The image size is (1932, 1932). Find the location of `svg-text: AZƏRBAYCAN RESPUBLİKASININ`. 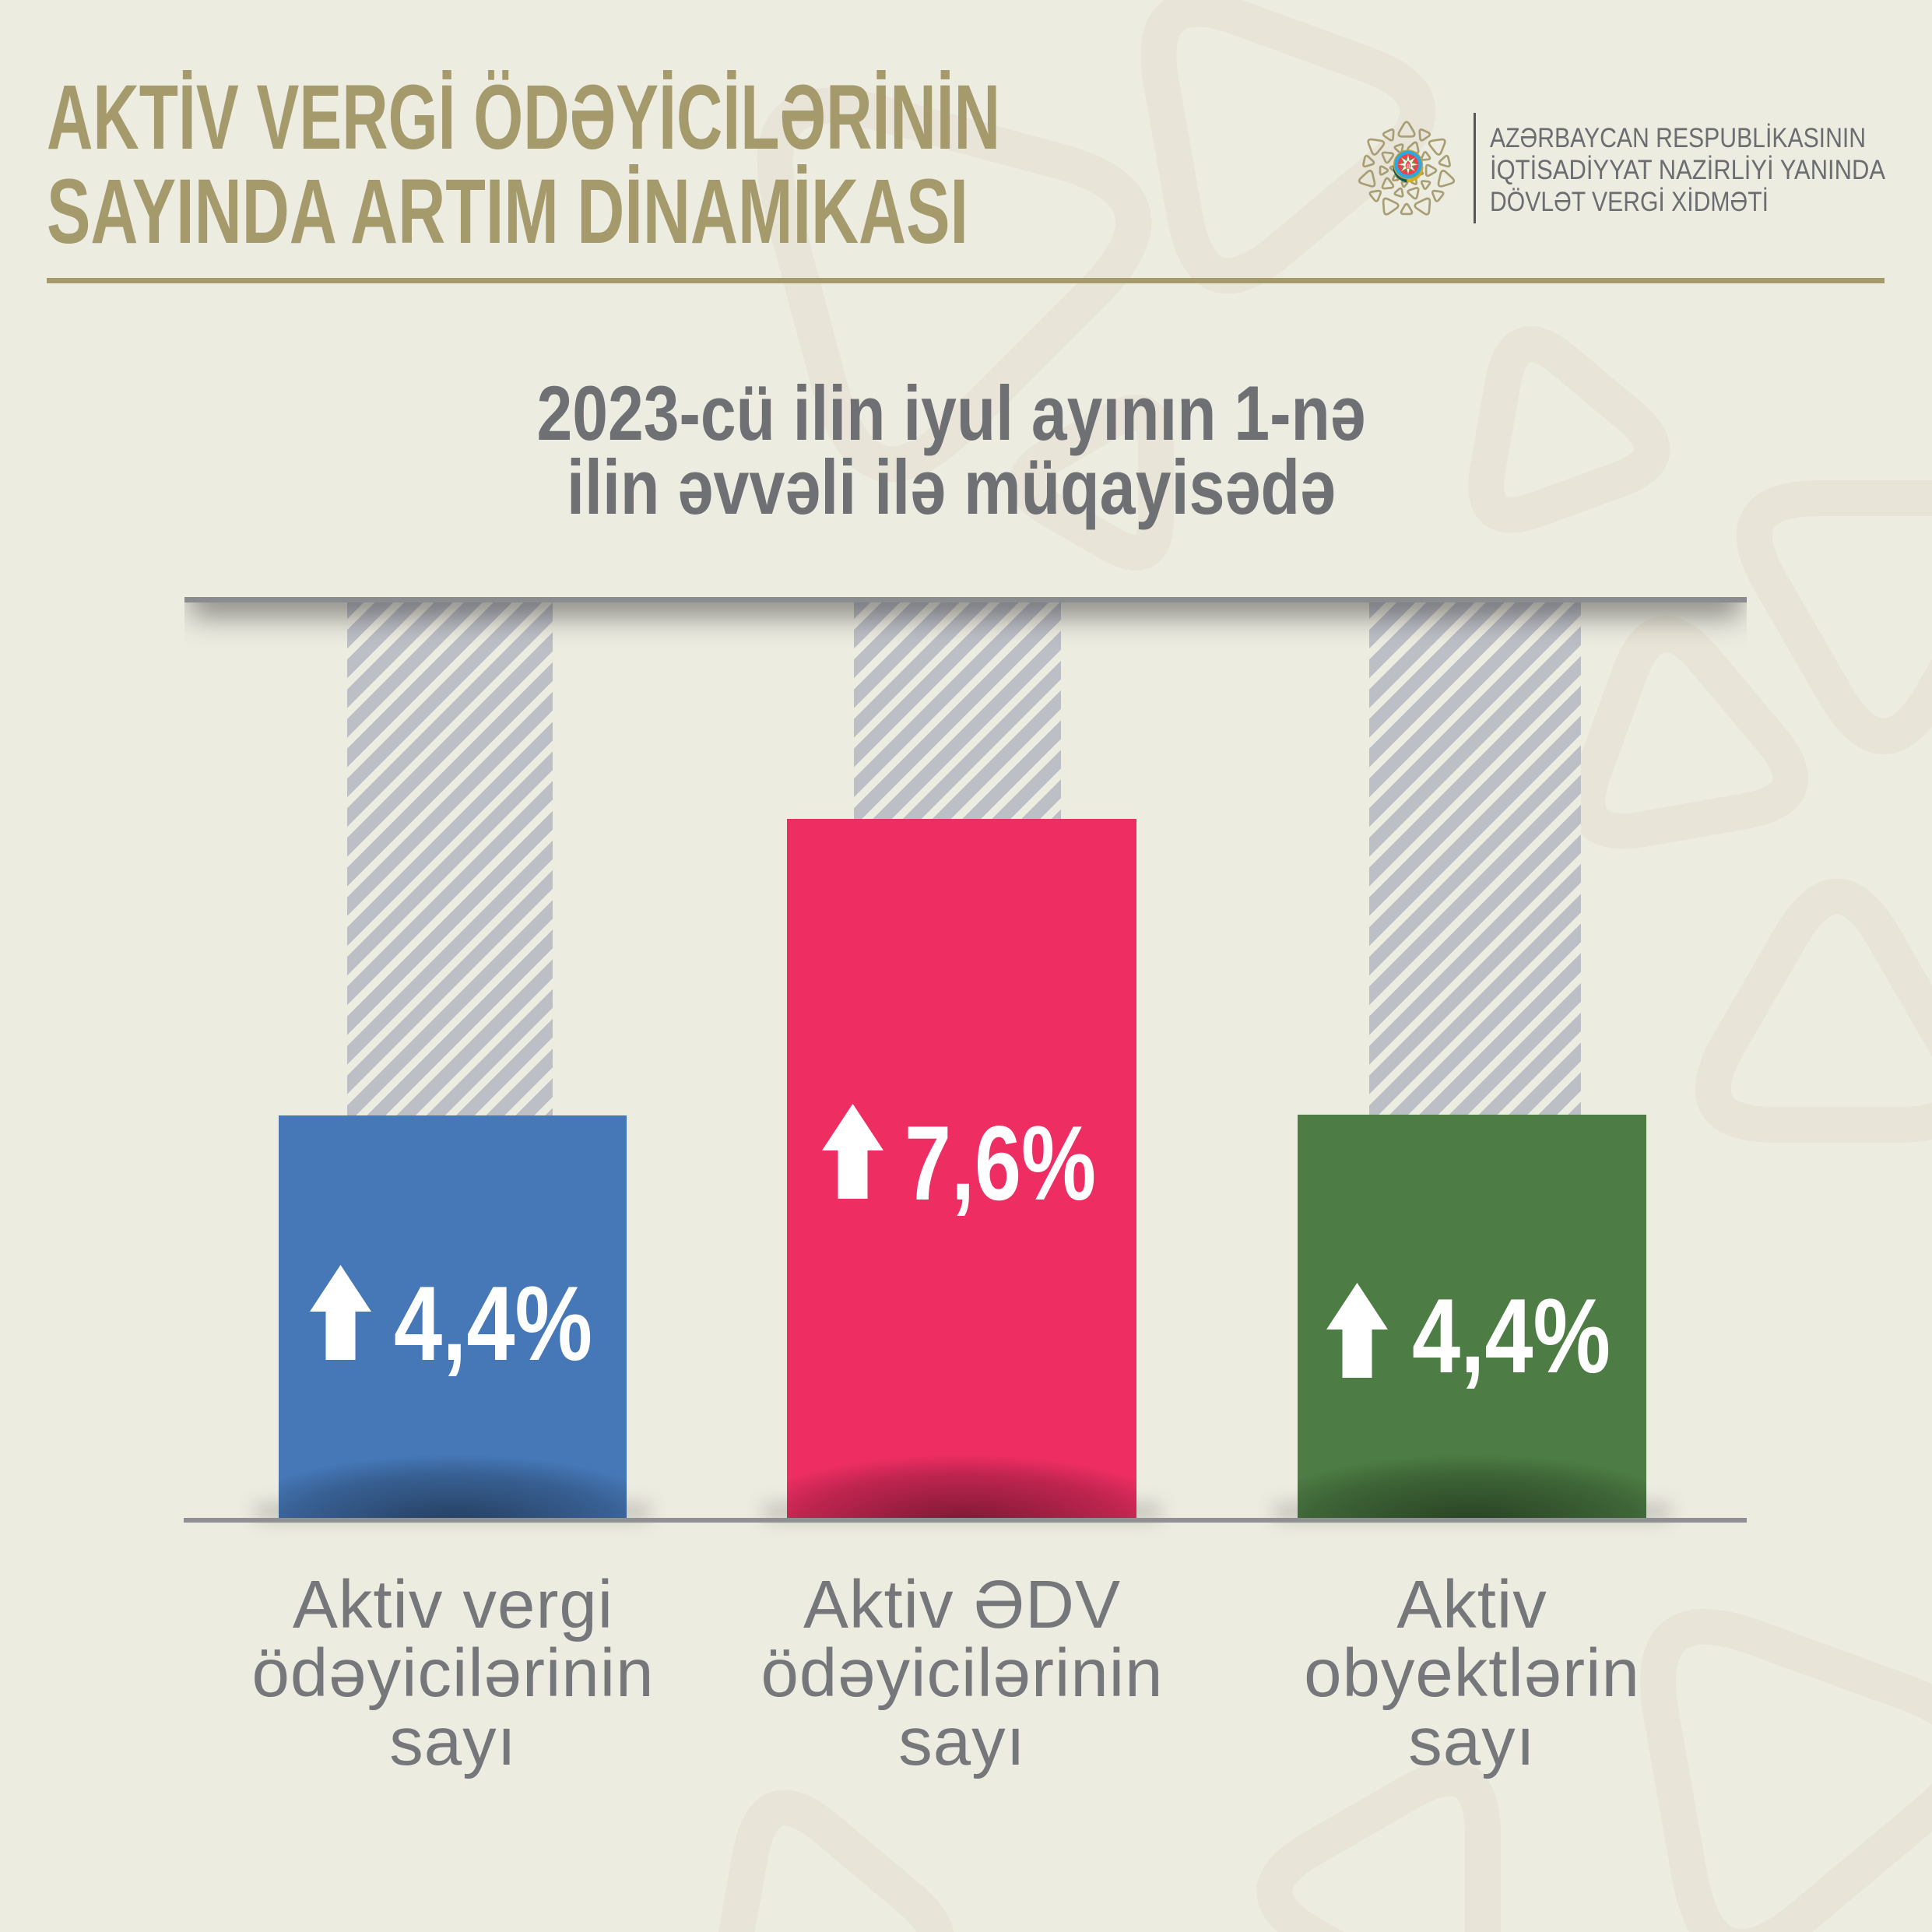

svg-text: AZƏRBAYCAN RESPUBLİKASININ is located at coordinates (1678, 138).